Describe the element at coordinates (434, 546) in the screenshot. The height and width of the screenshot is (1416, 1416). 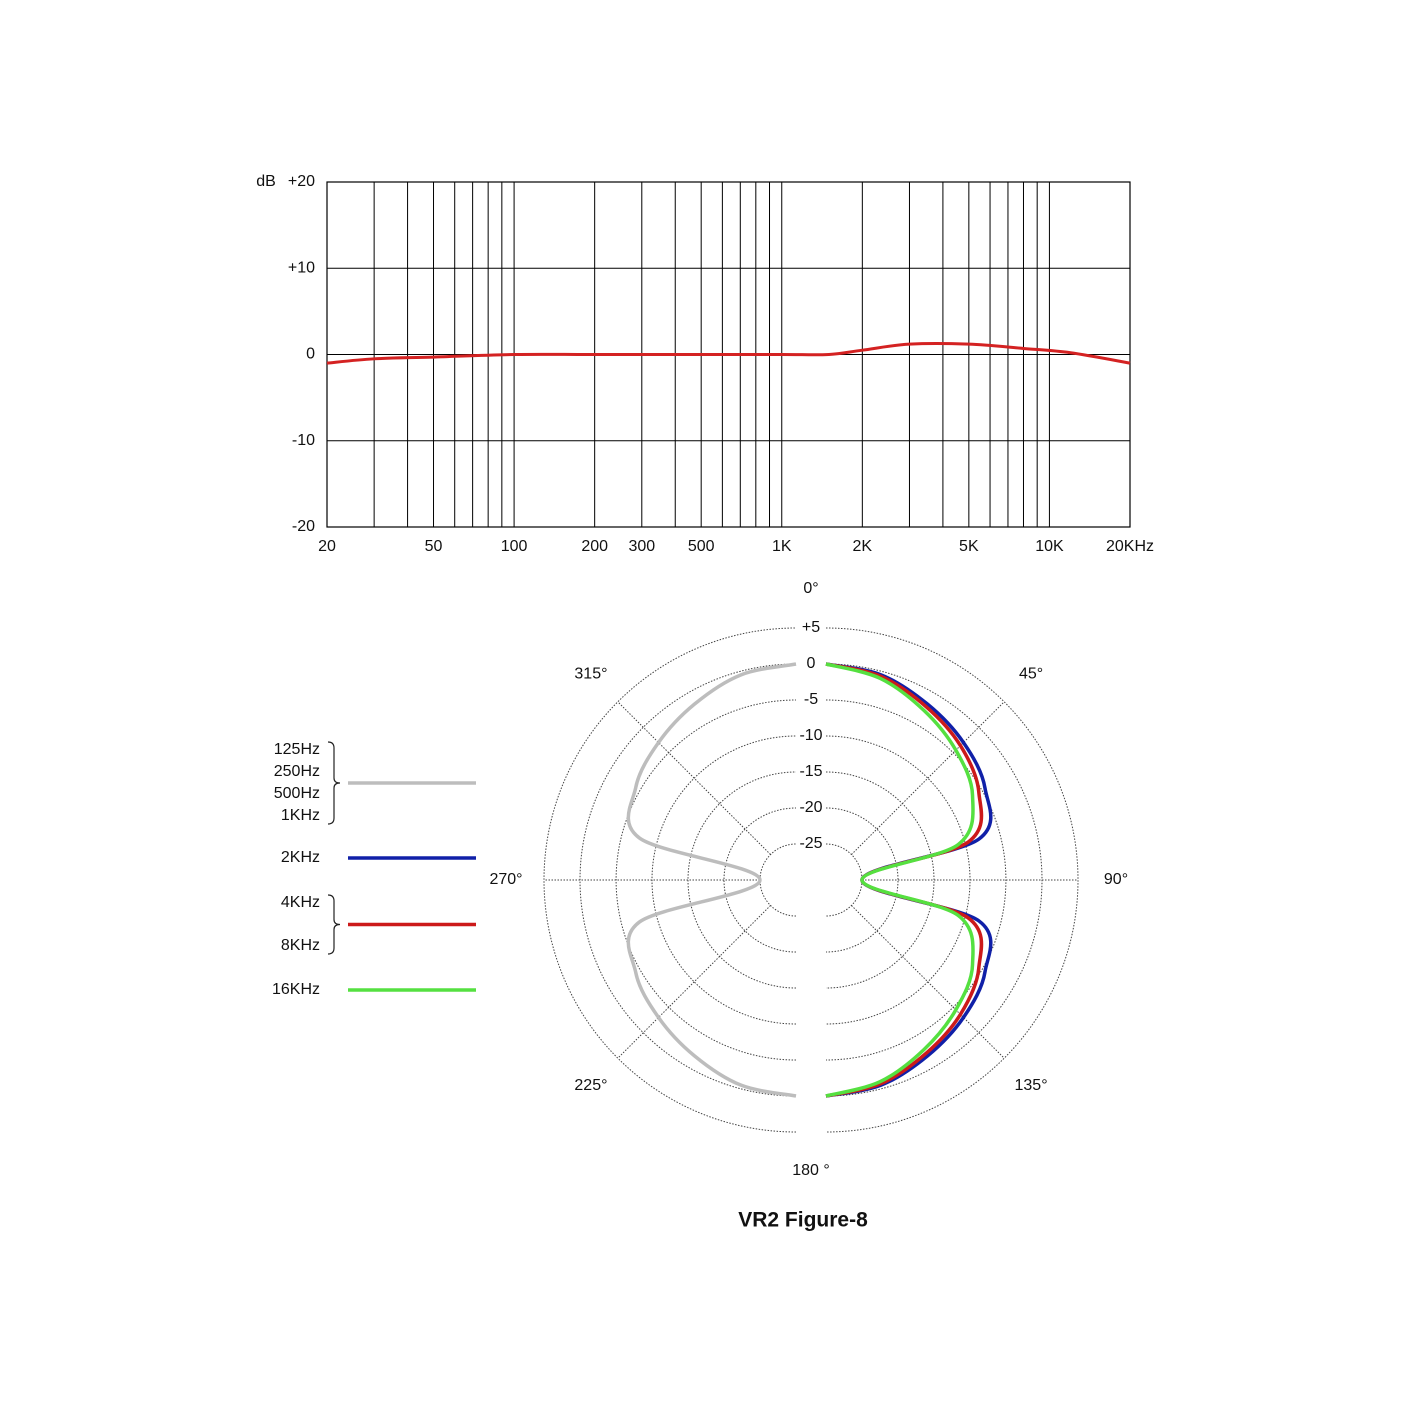
I see `x-tick-label: 50` at that location.